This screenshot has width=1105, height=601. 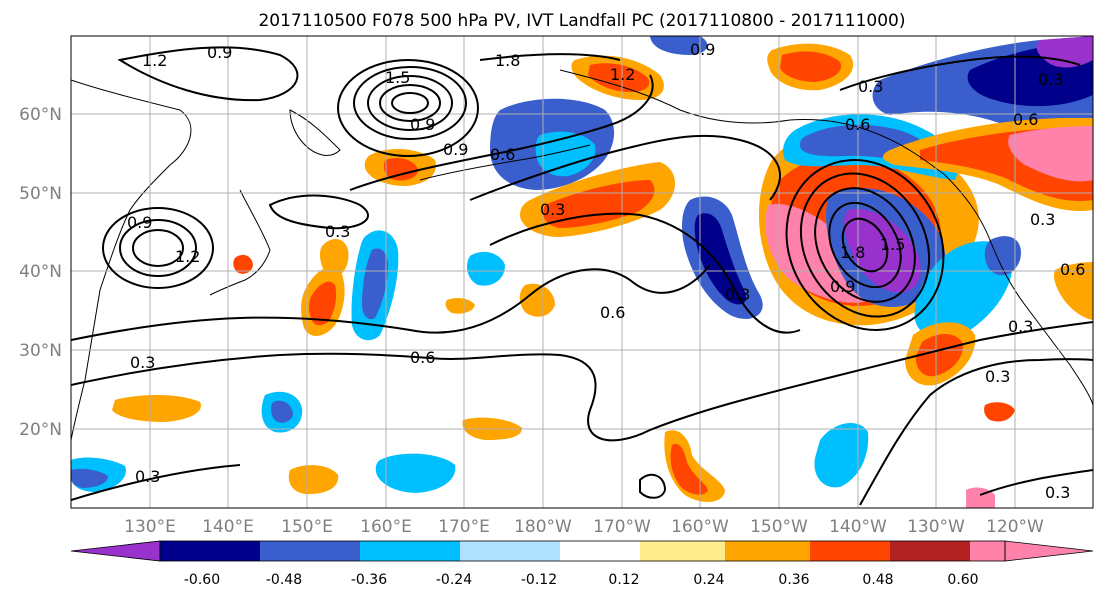 What do you see at coordinates (936, 527) in the screenshot?
I see `lon-label: 130°W` at bounding box center [936, 527].